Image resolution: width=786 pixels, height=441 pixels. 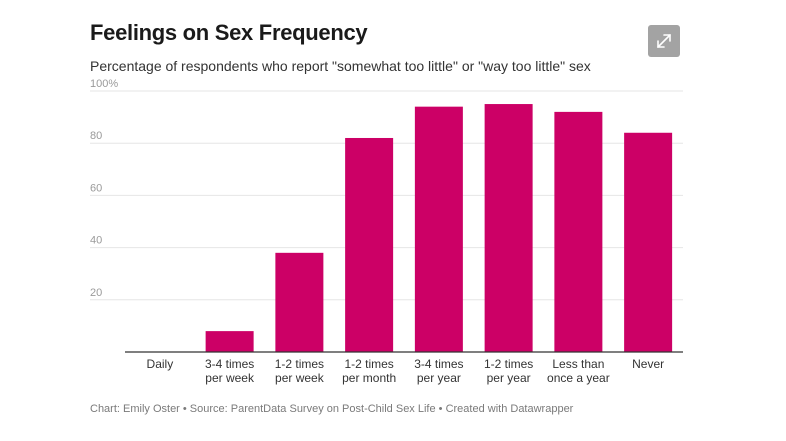 I want to click on x-tick-label: Daily, so click(x=160, y=364).